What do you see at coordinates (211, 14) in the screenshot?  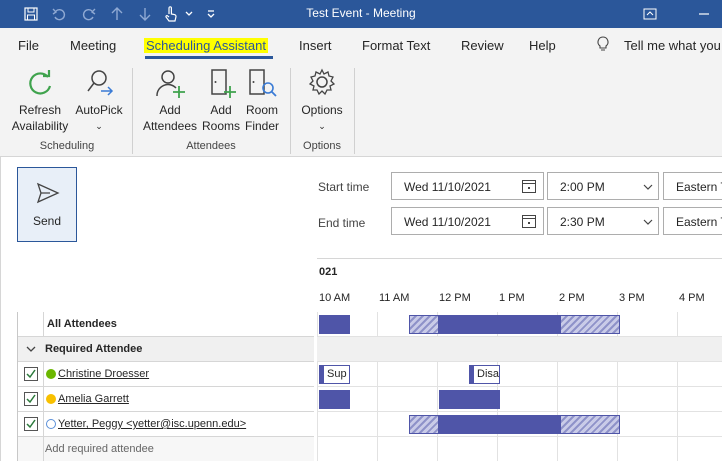 I see `customize-qat-icon` at bounding box center [211, 14].